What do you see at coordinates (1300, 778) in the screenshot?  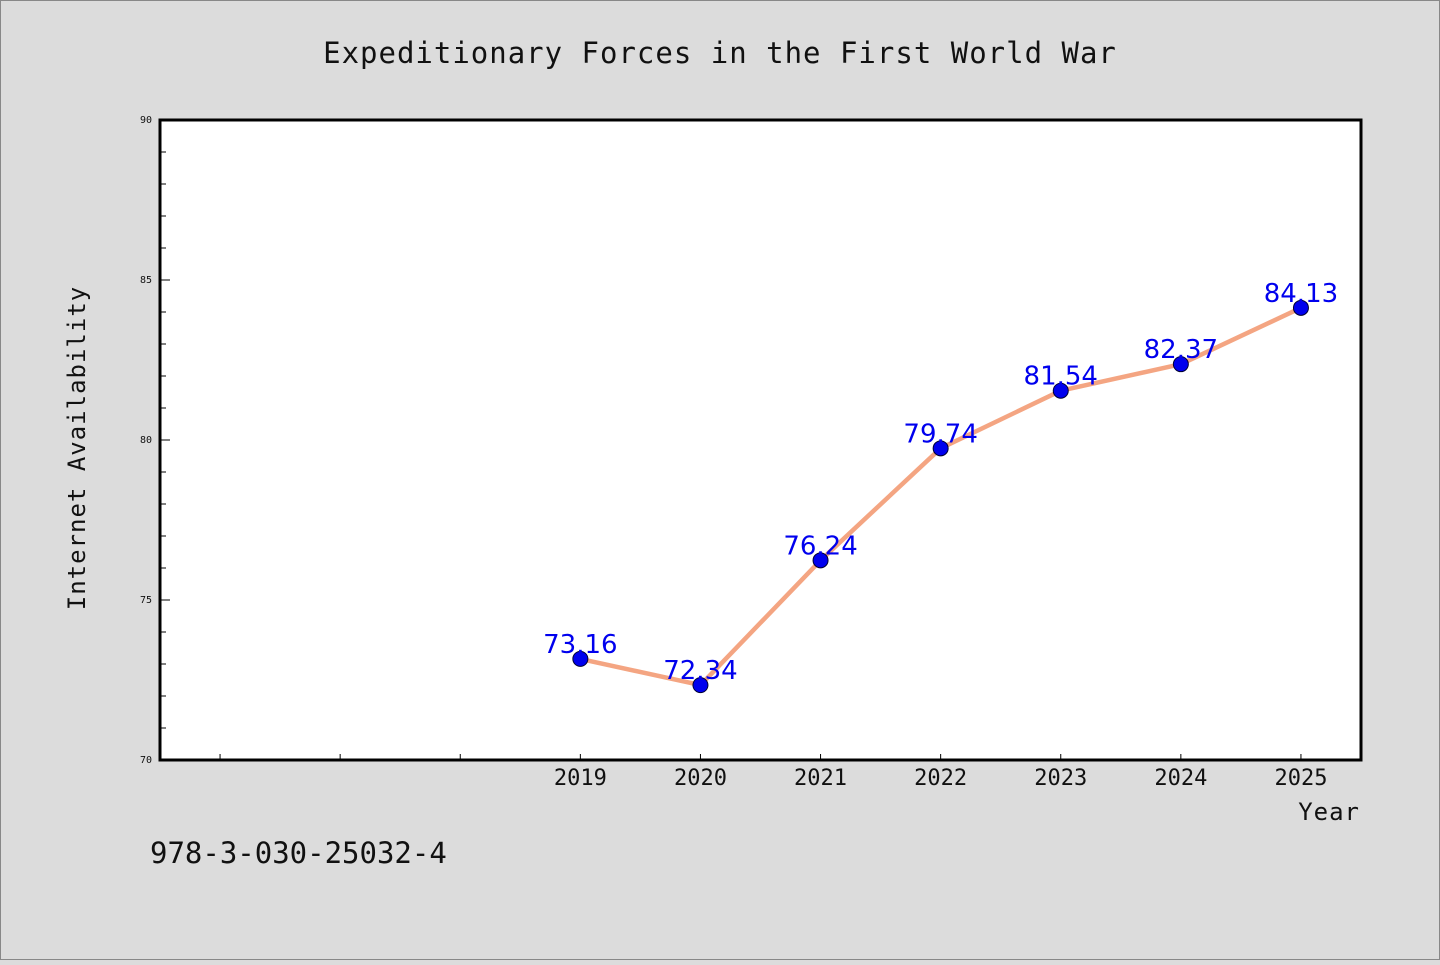 I see `x-tick-label: 2025` at bounding box center [1300, 778].